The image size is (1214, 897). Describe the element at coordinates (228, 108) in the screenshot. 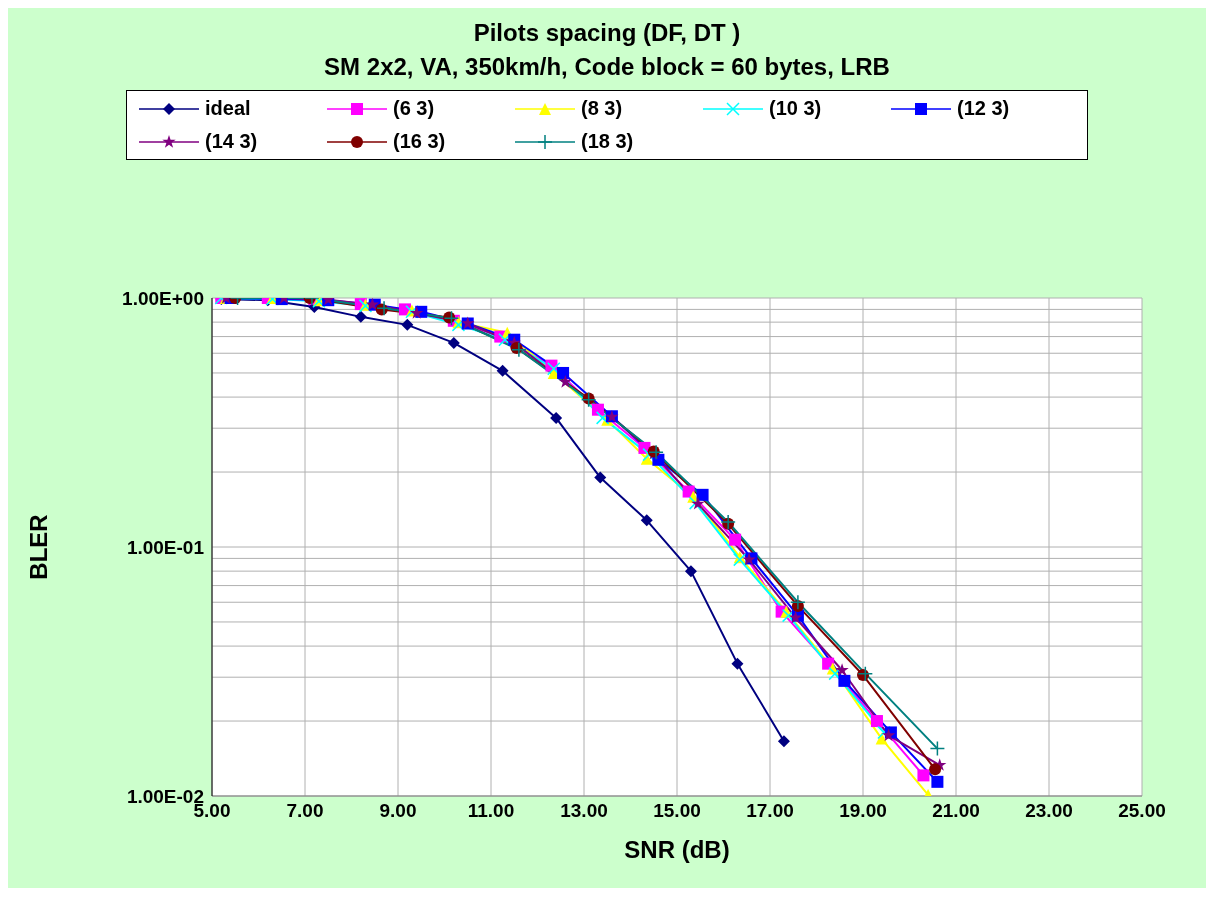

I see `legend-label: ideal` at that location.